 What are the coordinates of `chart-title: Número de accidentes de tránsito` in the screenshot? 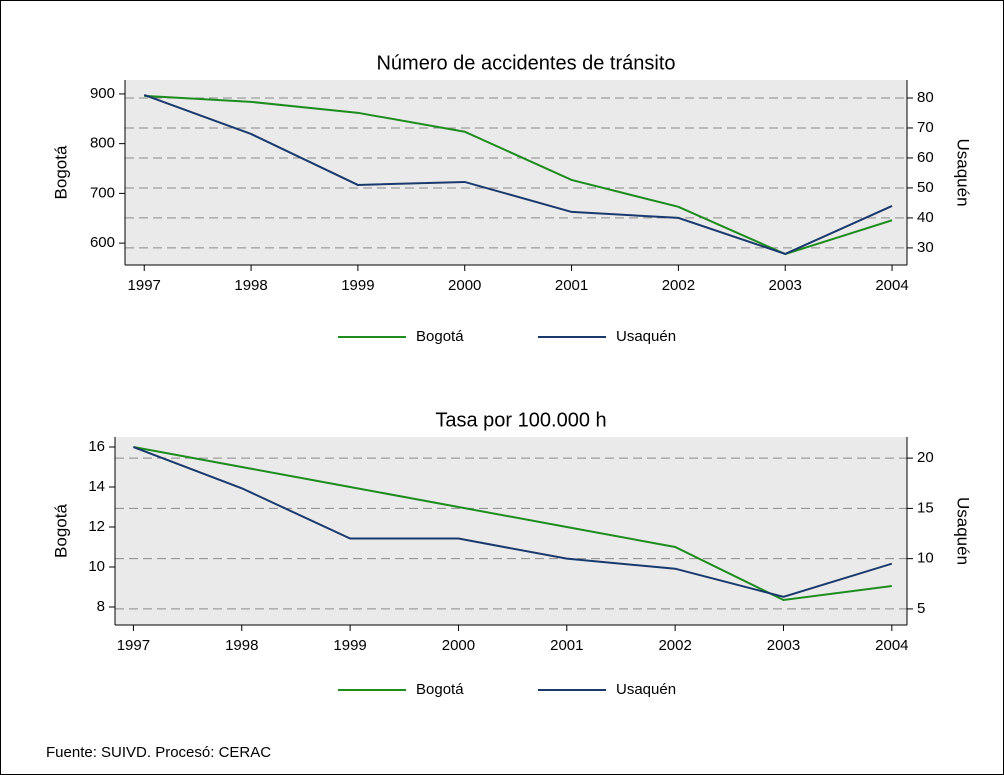 It's located at (525, 63).